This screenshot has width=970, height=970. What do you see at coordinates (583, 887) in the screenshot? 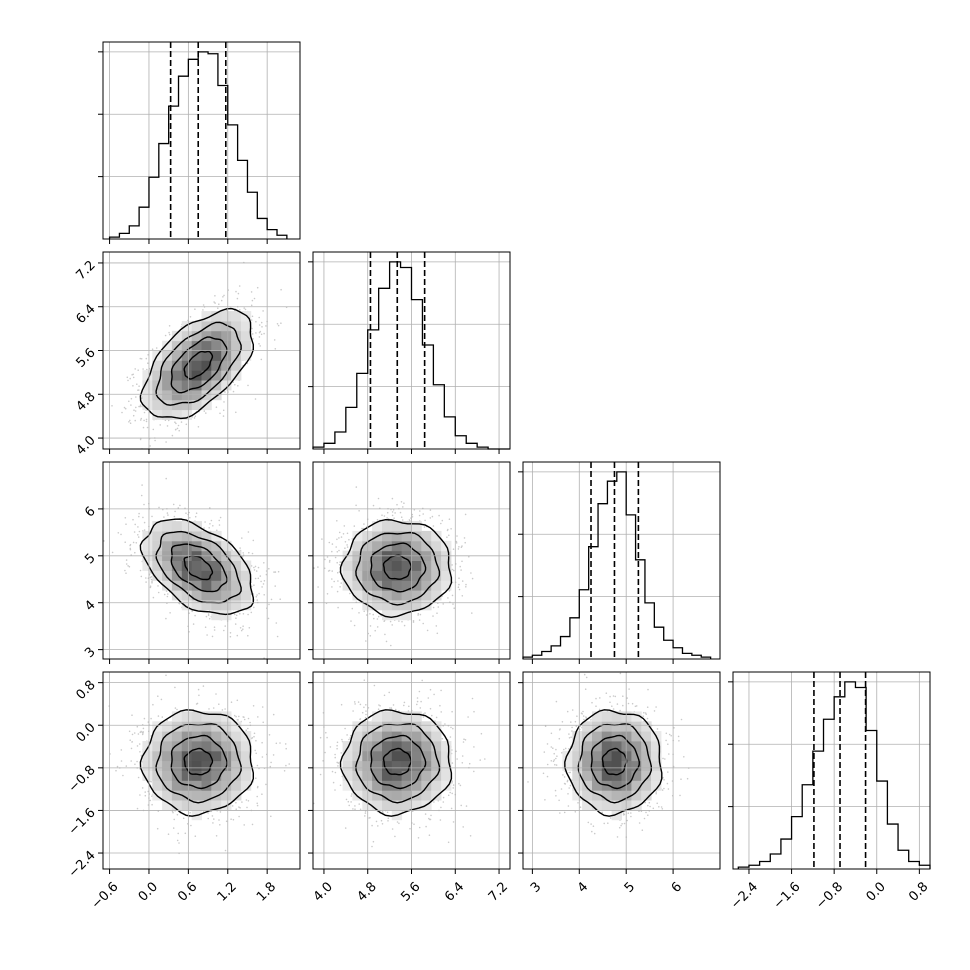
I see `x-tick-label: 4` at bounding box center [583, 887].